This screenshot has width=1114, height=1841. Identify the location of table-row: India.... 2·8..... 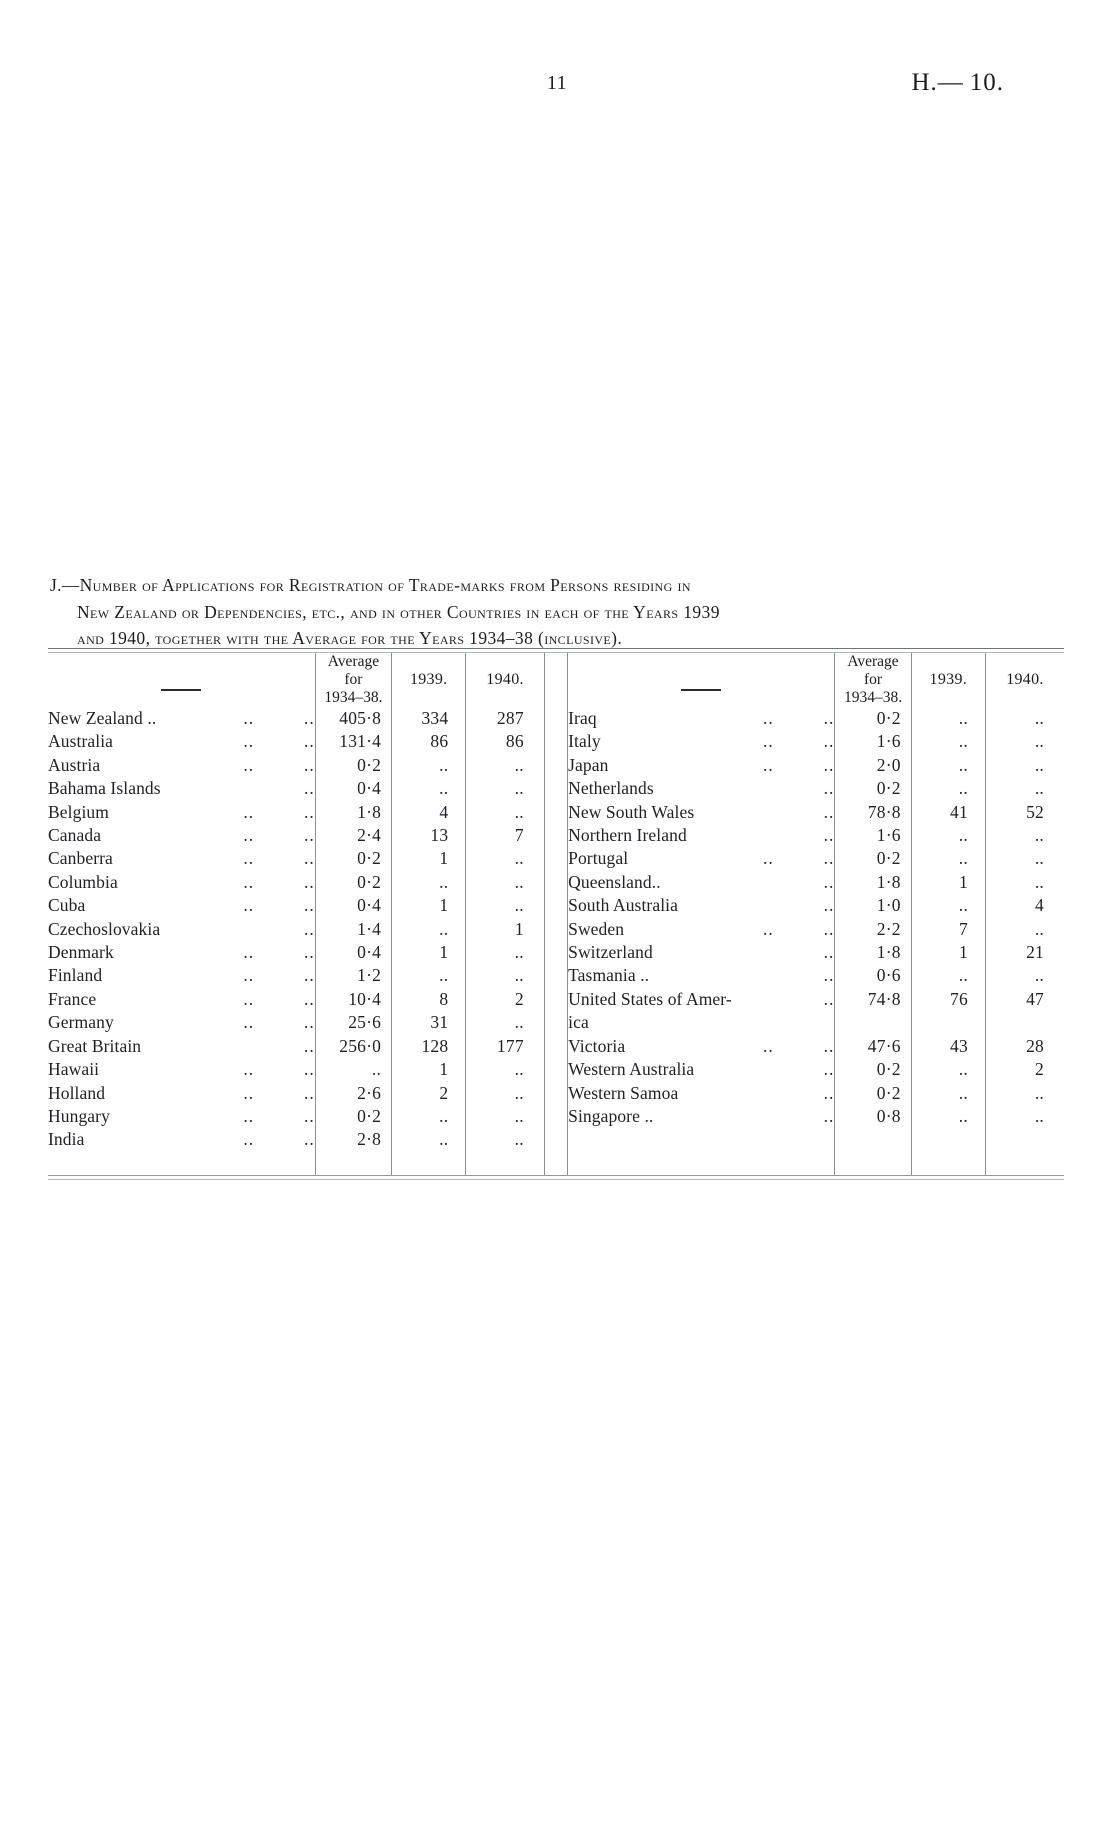
(556, 1140).